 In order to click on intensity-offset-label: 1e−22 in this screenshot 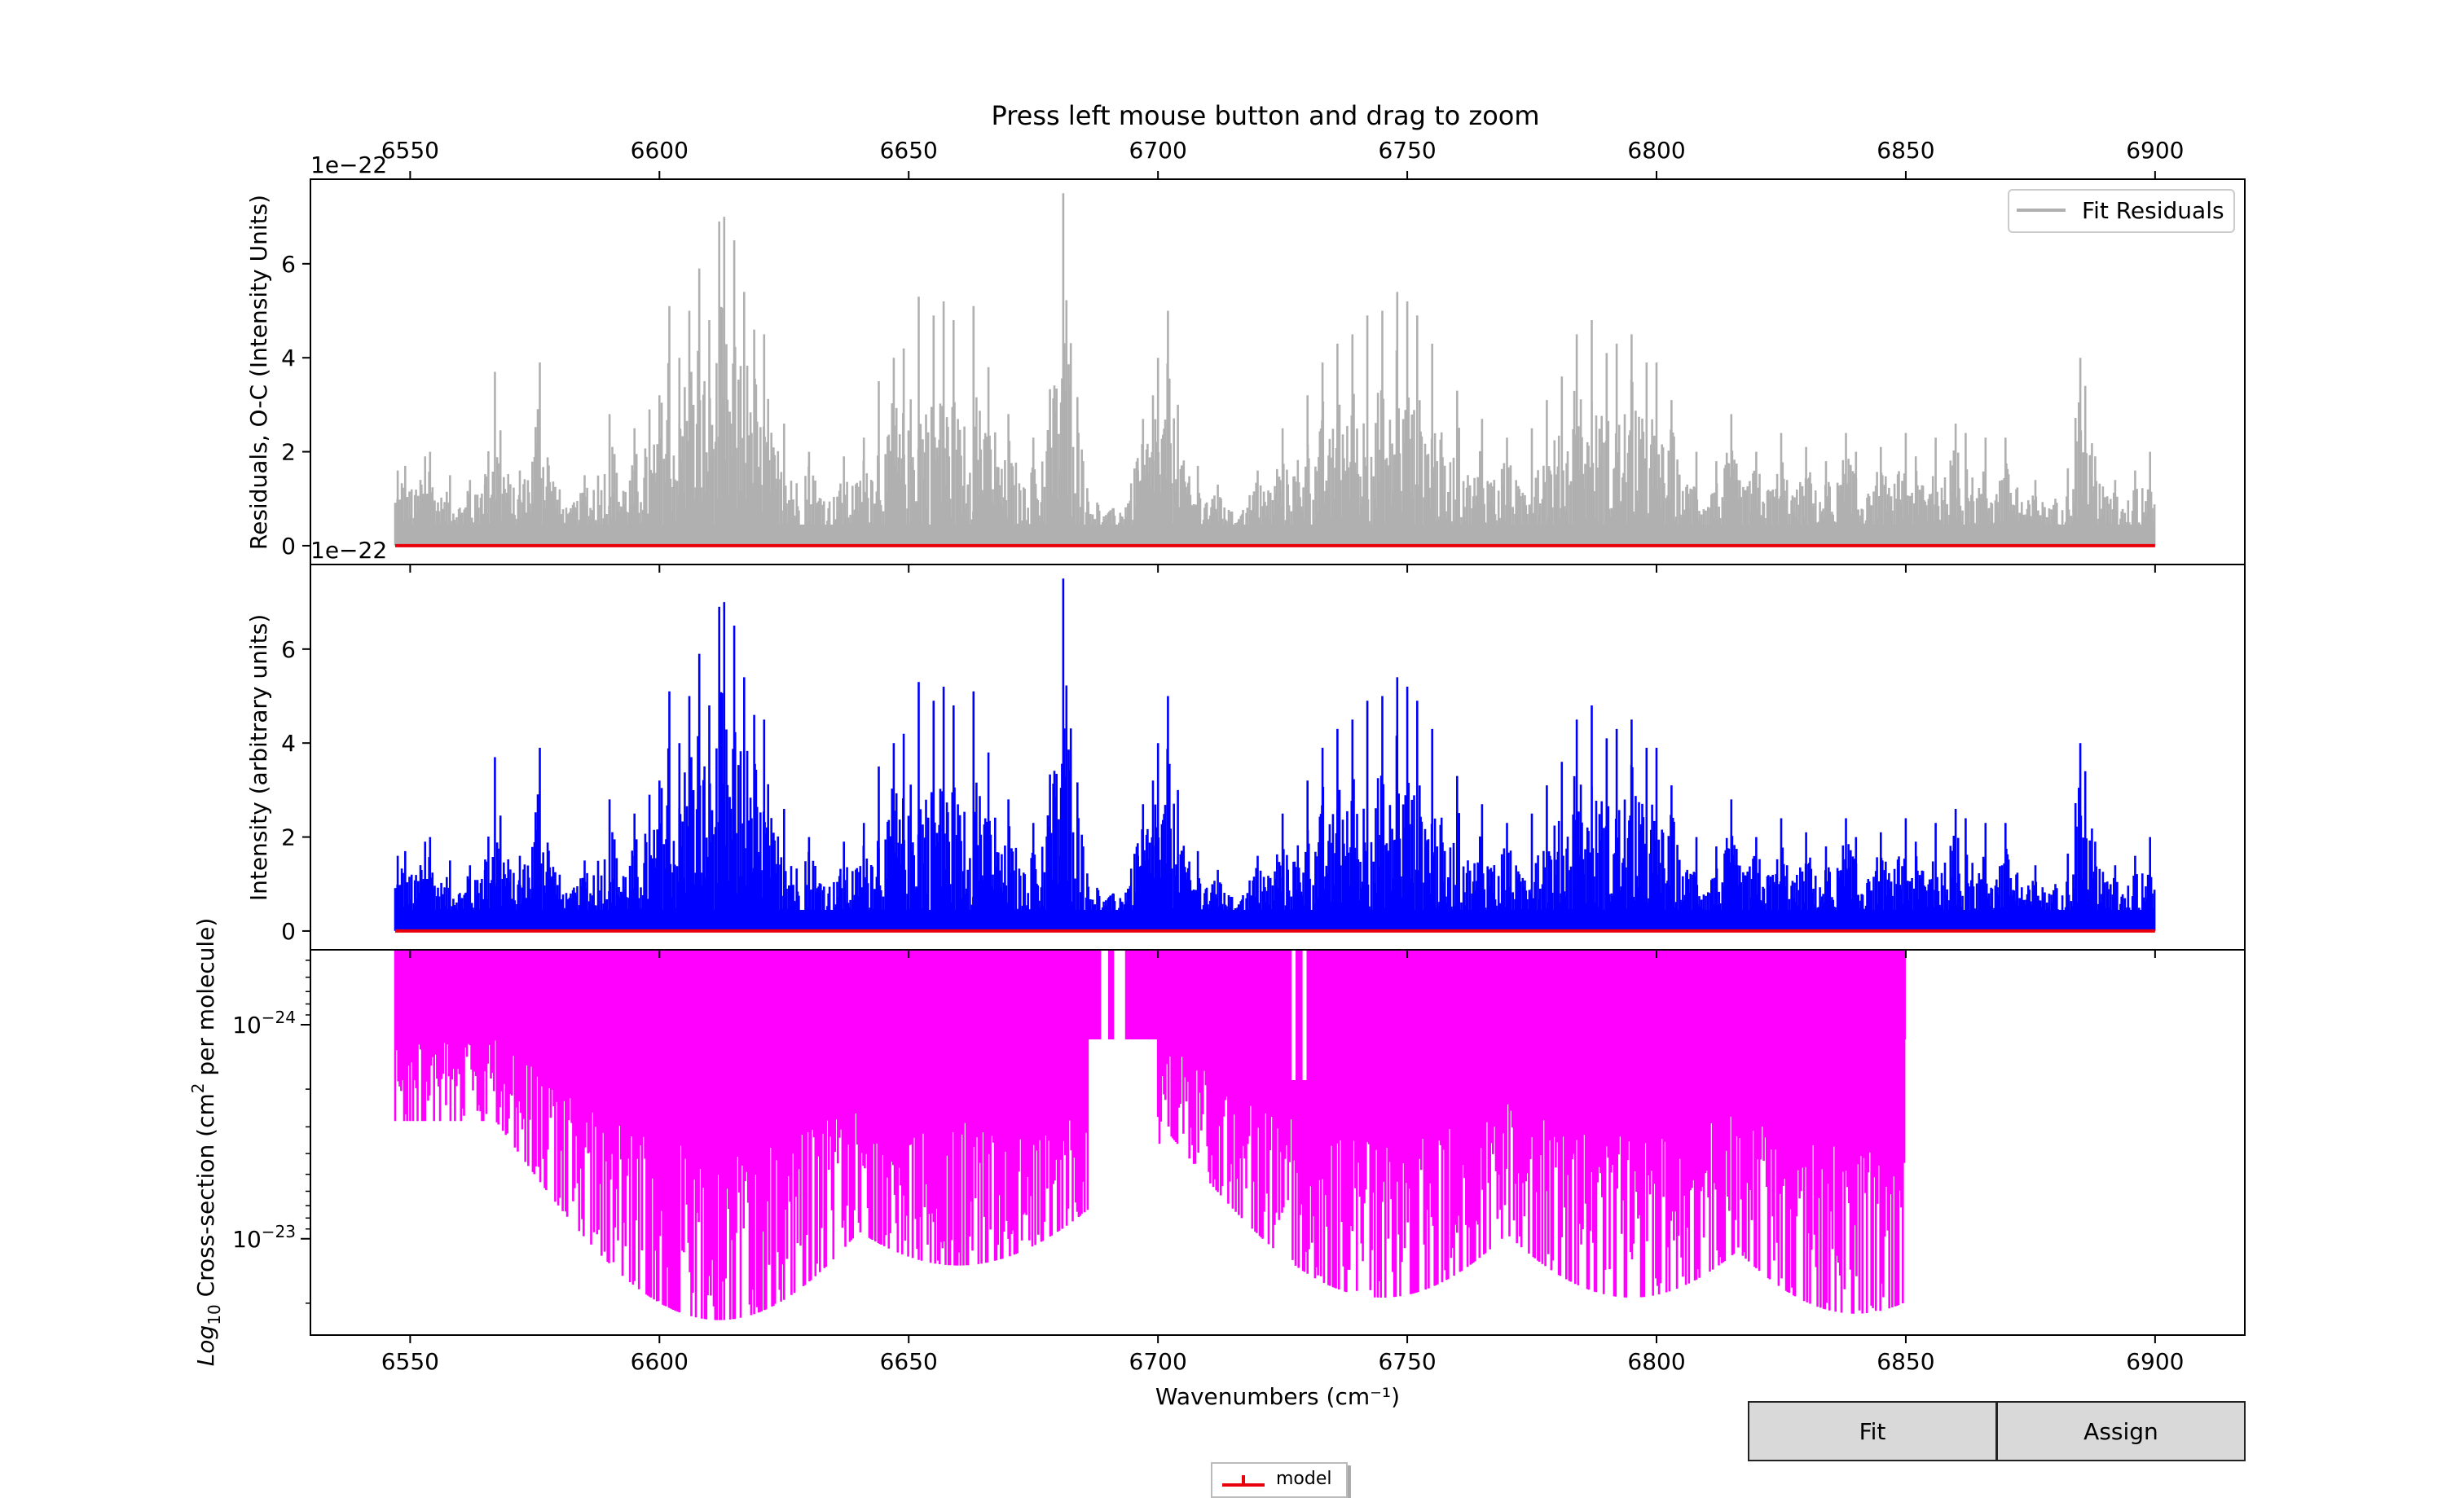, I will do `click(348, 551)`.